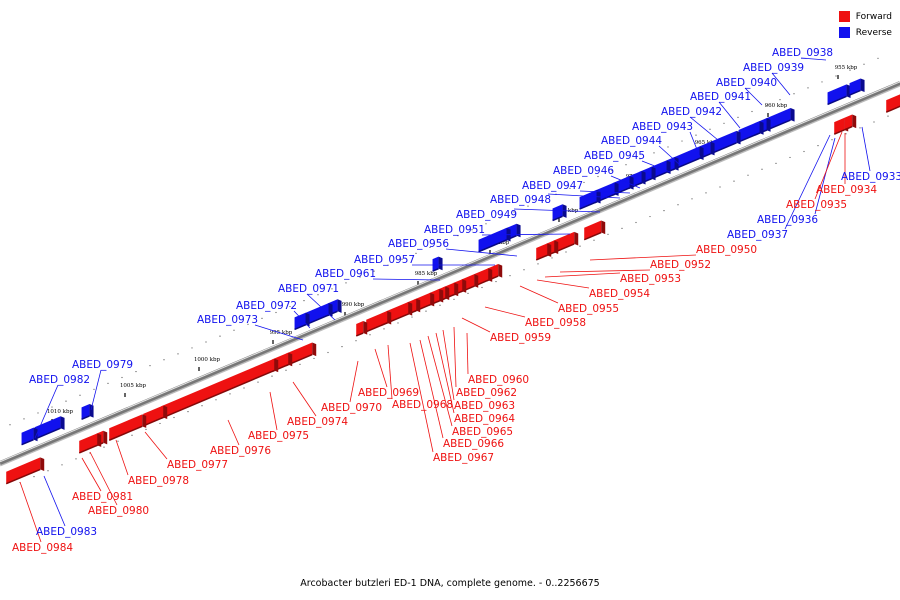 Image resolution: width=900 pixels, height=600 pixels. What do you see at coordinates (42, 548) in the screenshot?
I see `forward-gene-label: ABED_0984` at bounding box center [42, 548].